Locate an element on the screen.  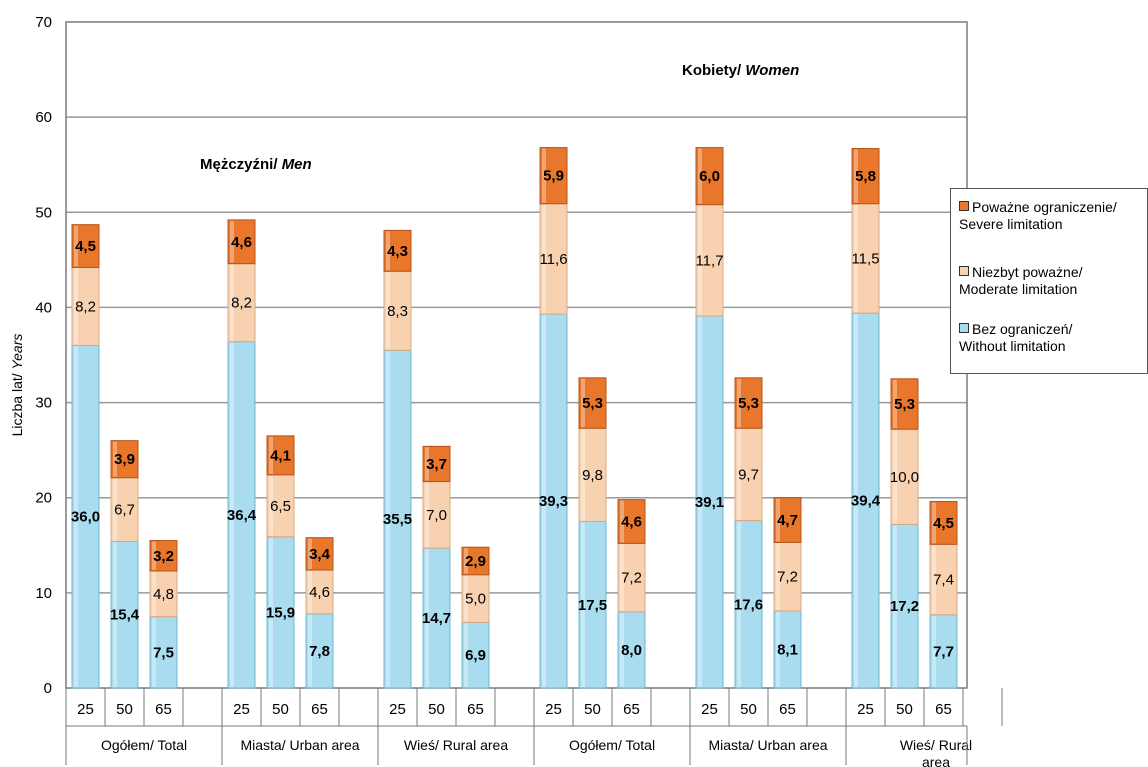
data-label-severe: 4,6 is located at coordinates (631, 522).